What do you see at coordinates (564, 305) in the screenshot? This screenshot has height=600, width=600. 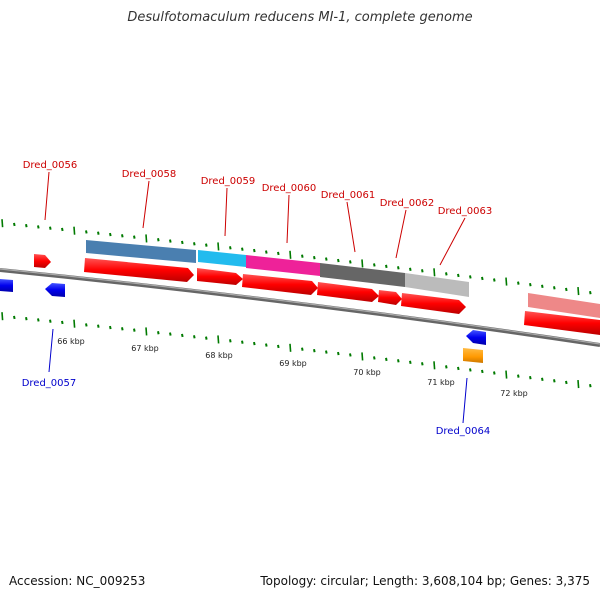 I see `cog-bar-right` at bounding box center [564, 305].